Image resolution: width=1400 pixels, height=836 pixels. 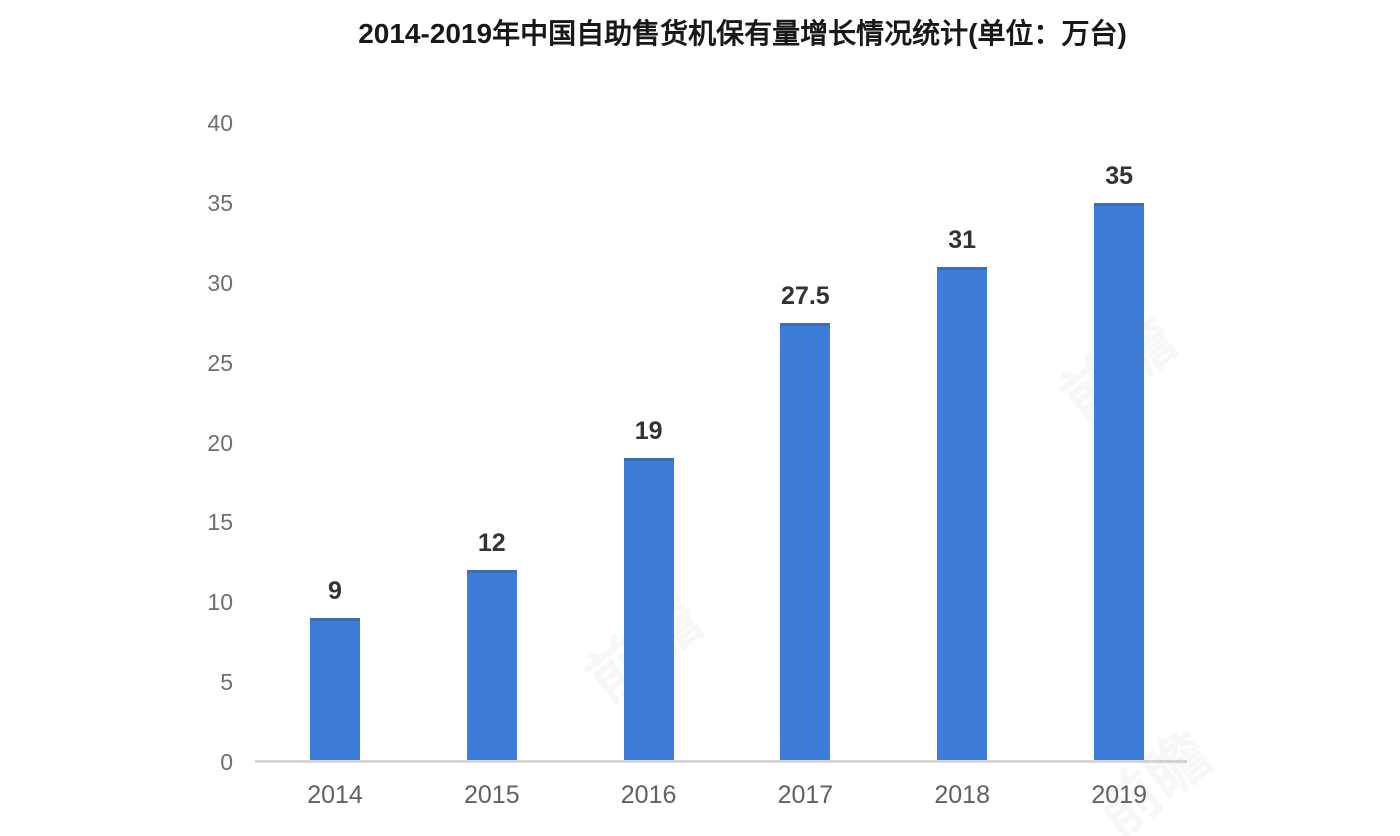 What do you see at coordinates (1119, 795) in the screenshot?
I see `x-tick-2019: 2019` at bounding box center [1119, 795].